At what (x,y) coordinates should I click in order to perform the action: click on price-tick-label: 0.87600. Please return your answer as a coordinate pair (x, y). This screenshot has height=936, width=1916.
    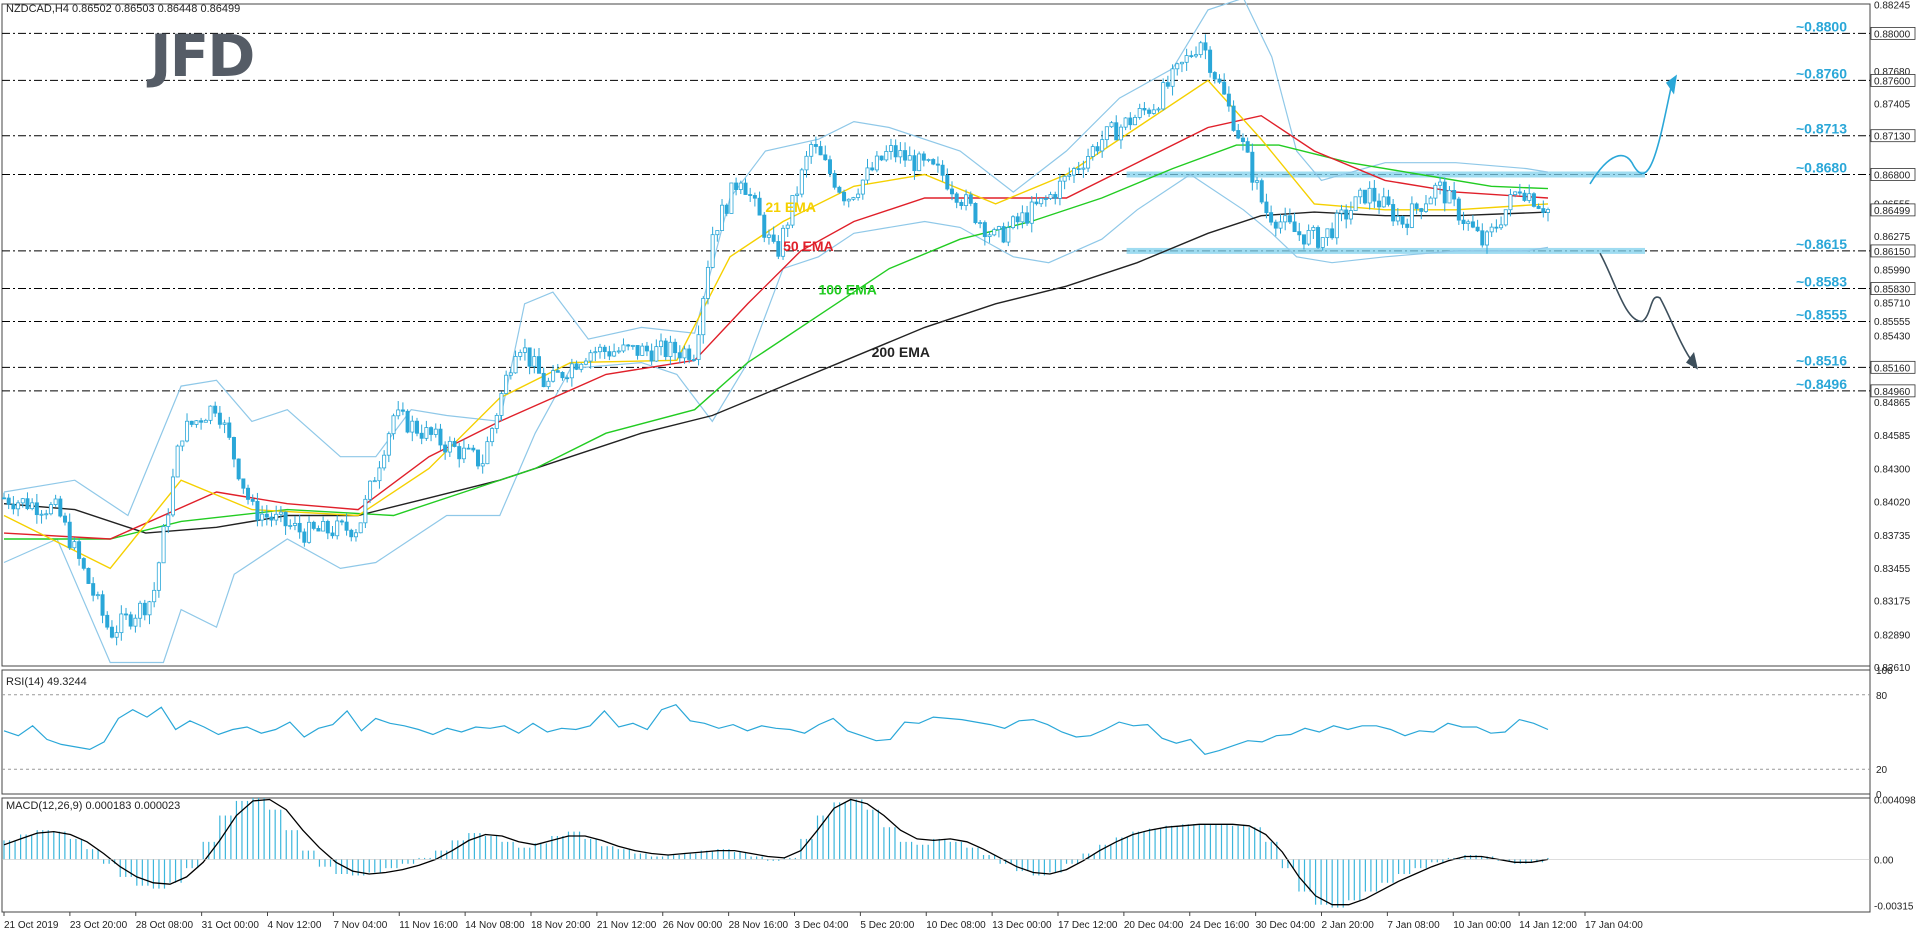
    Looking at the image, I should click on (1892, 81).